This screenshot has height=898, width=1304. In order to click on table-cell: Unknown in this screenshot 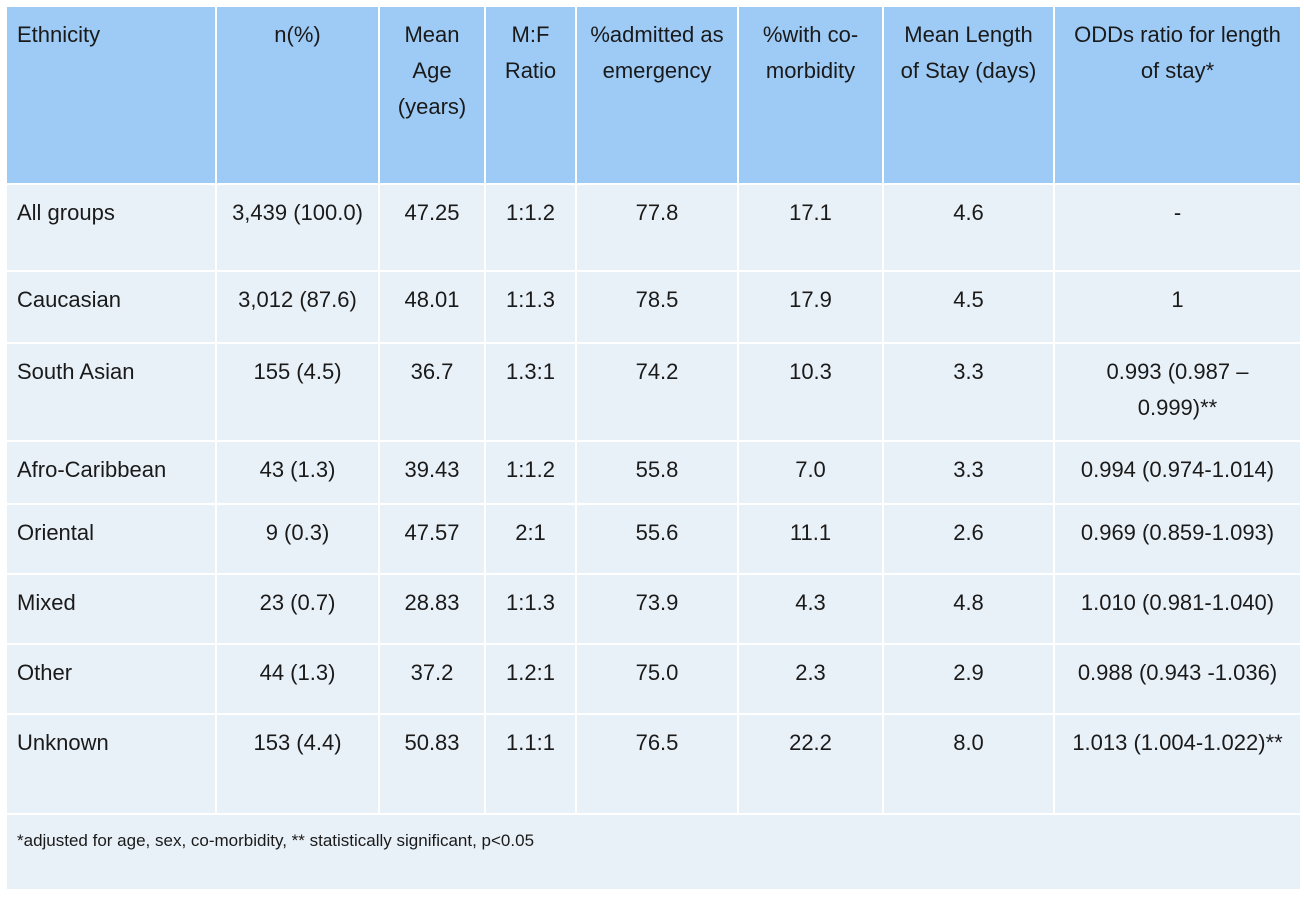, I will do `click(111, 764)`.